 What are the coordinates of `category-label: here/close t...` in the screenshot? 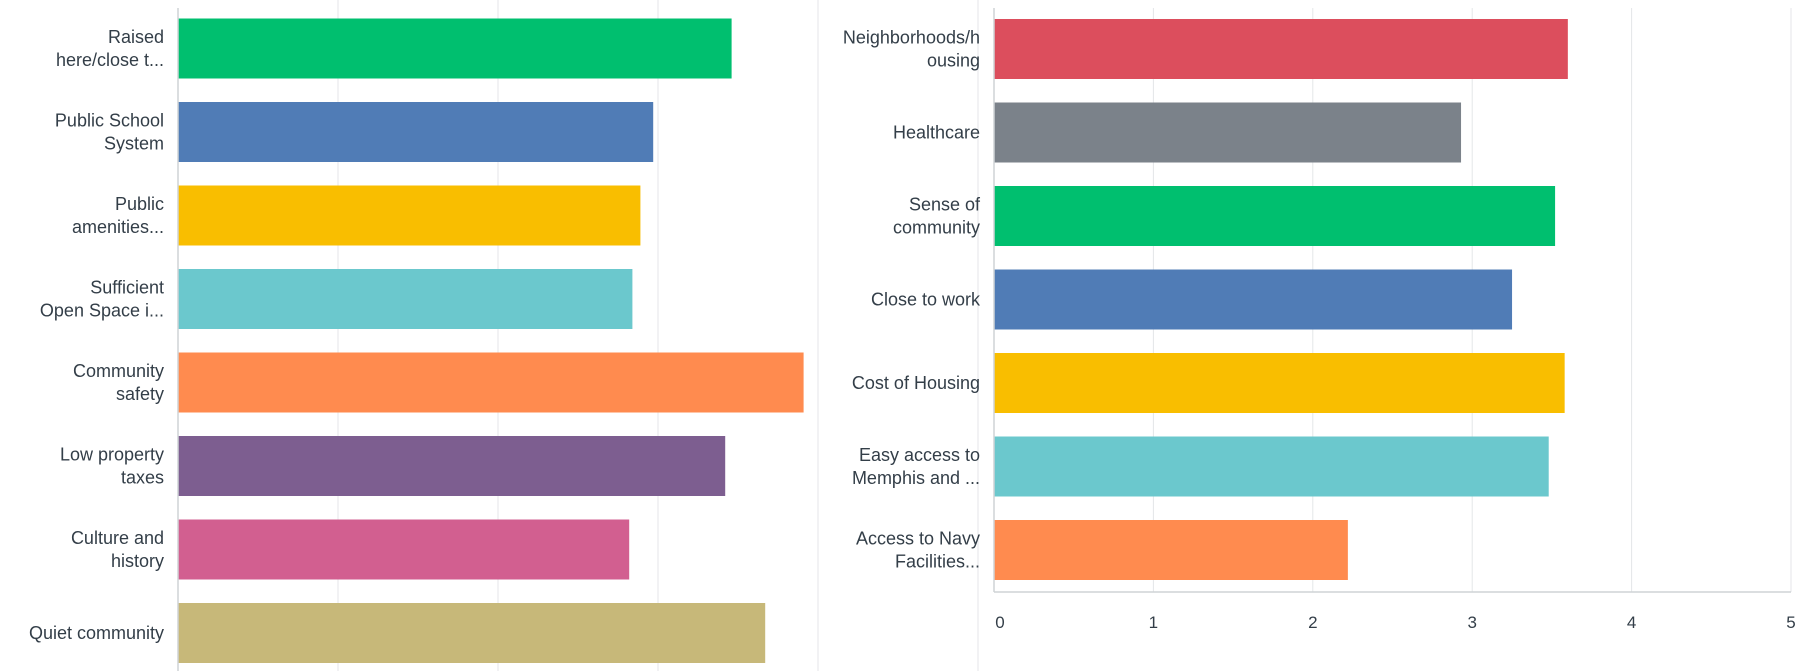 It's located at (110, 60).